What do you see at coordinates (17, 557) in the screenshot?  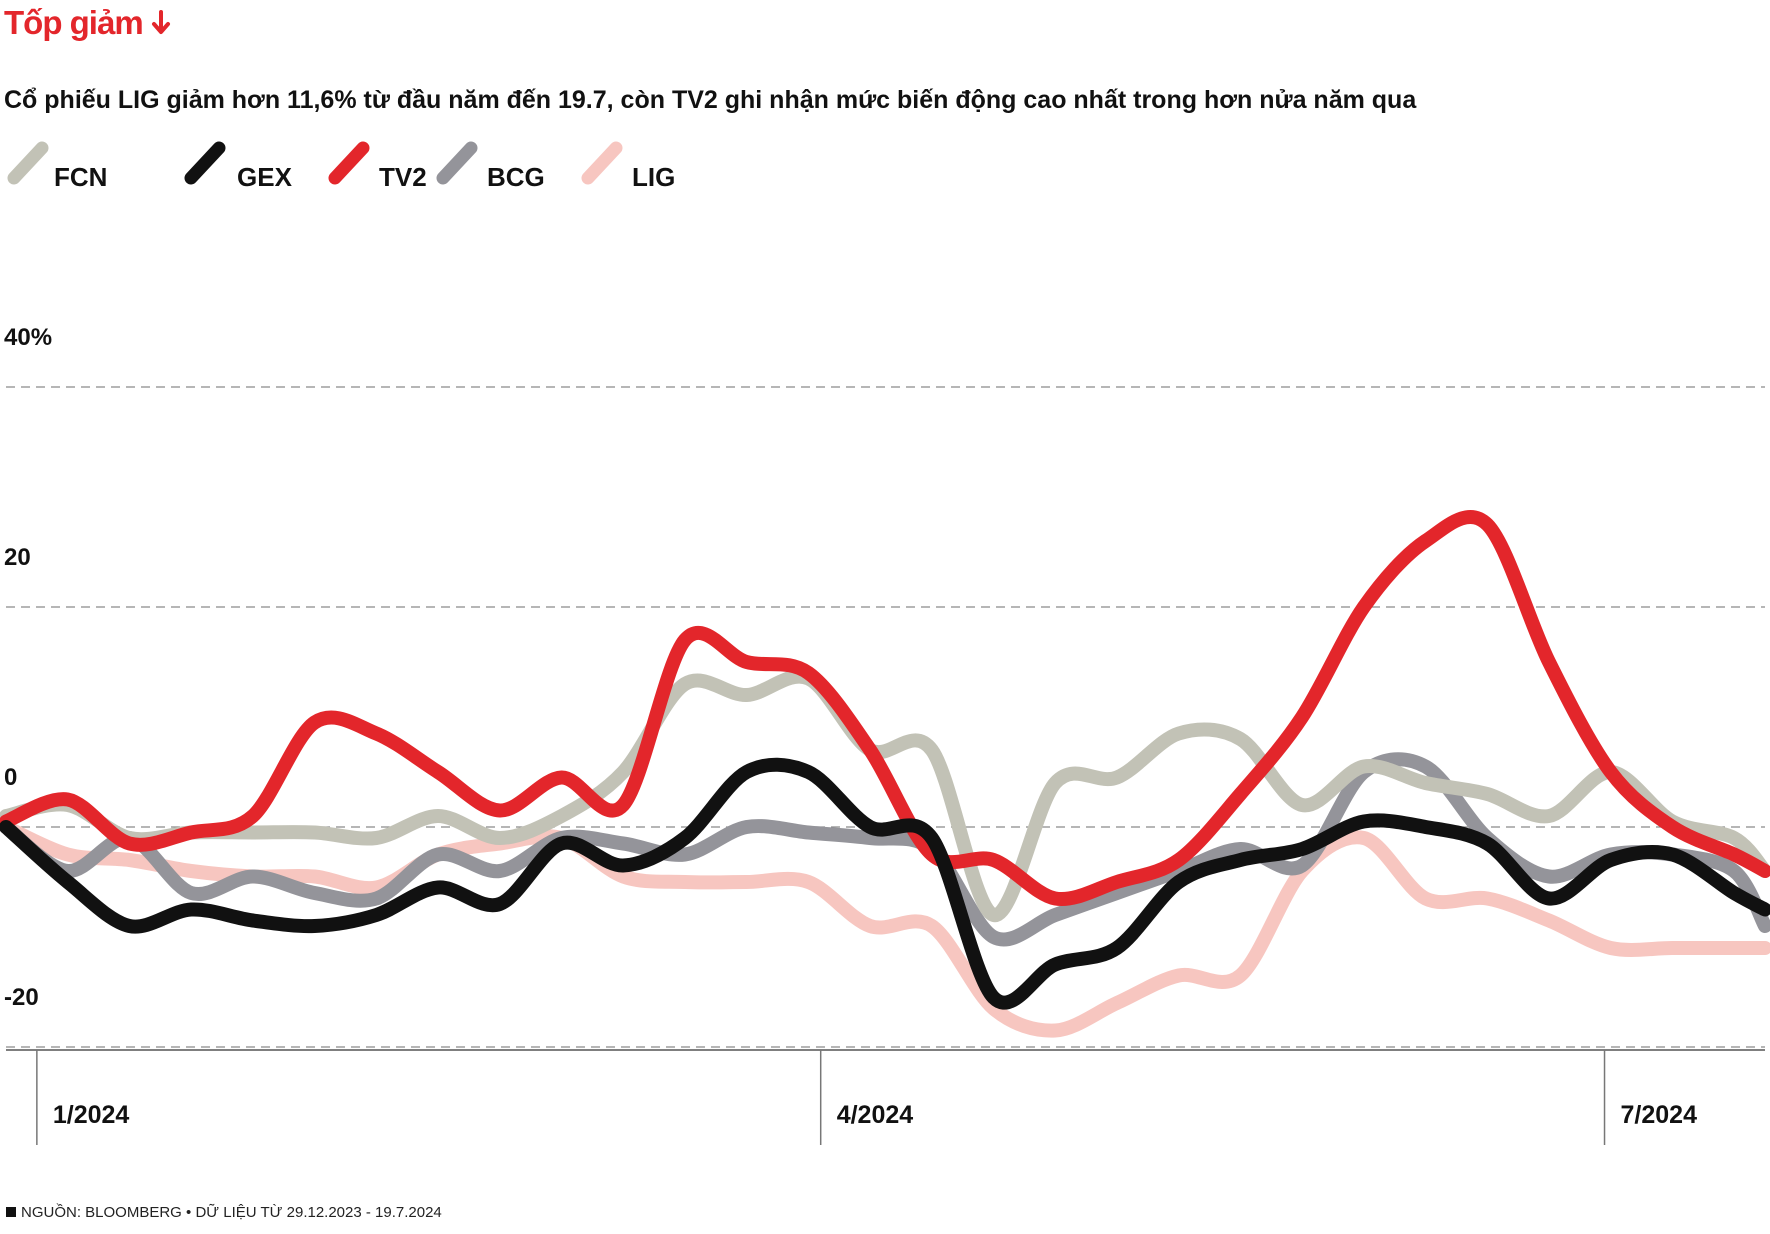 I see `y-tick-label: 20` at bounding box center [17, 557].